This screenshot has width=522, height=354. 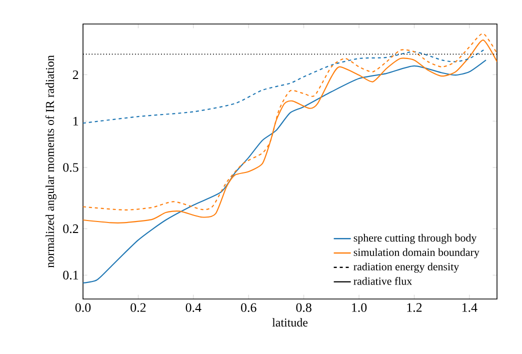 I want to click on x-tick-label: 0.2, so click(x=138, y=307).